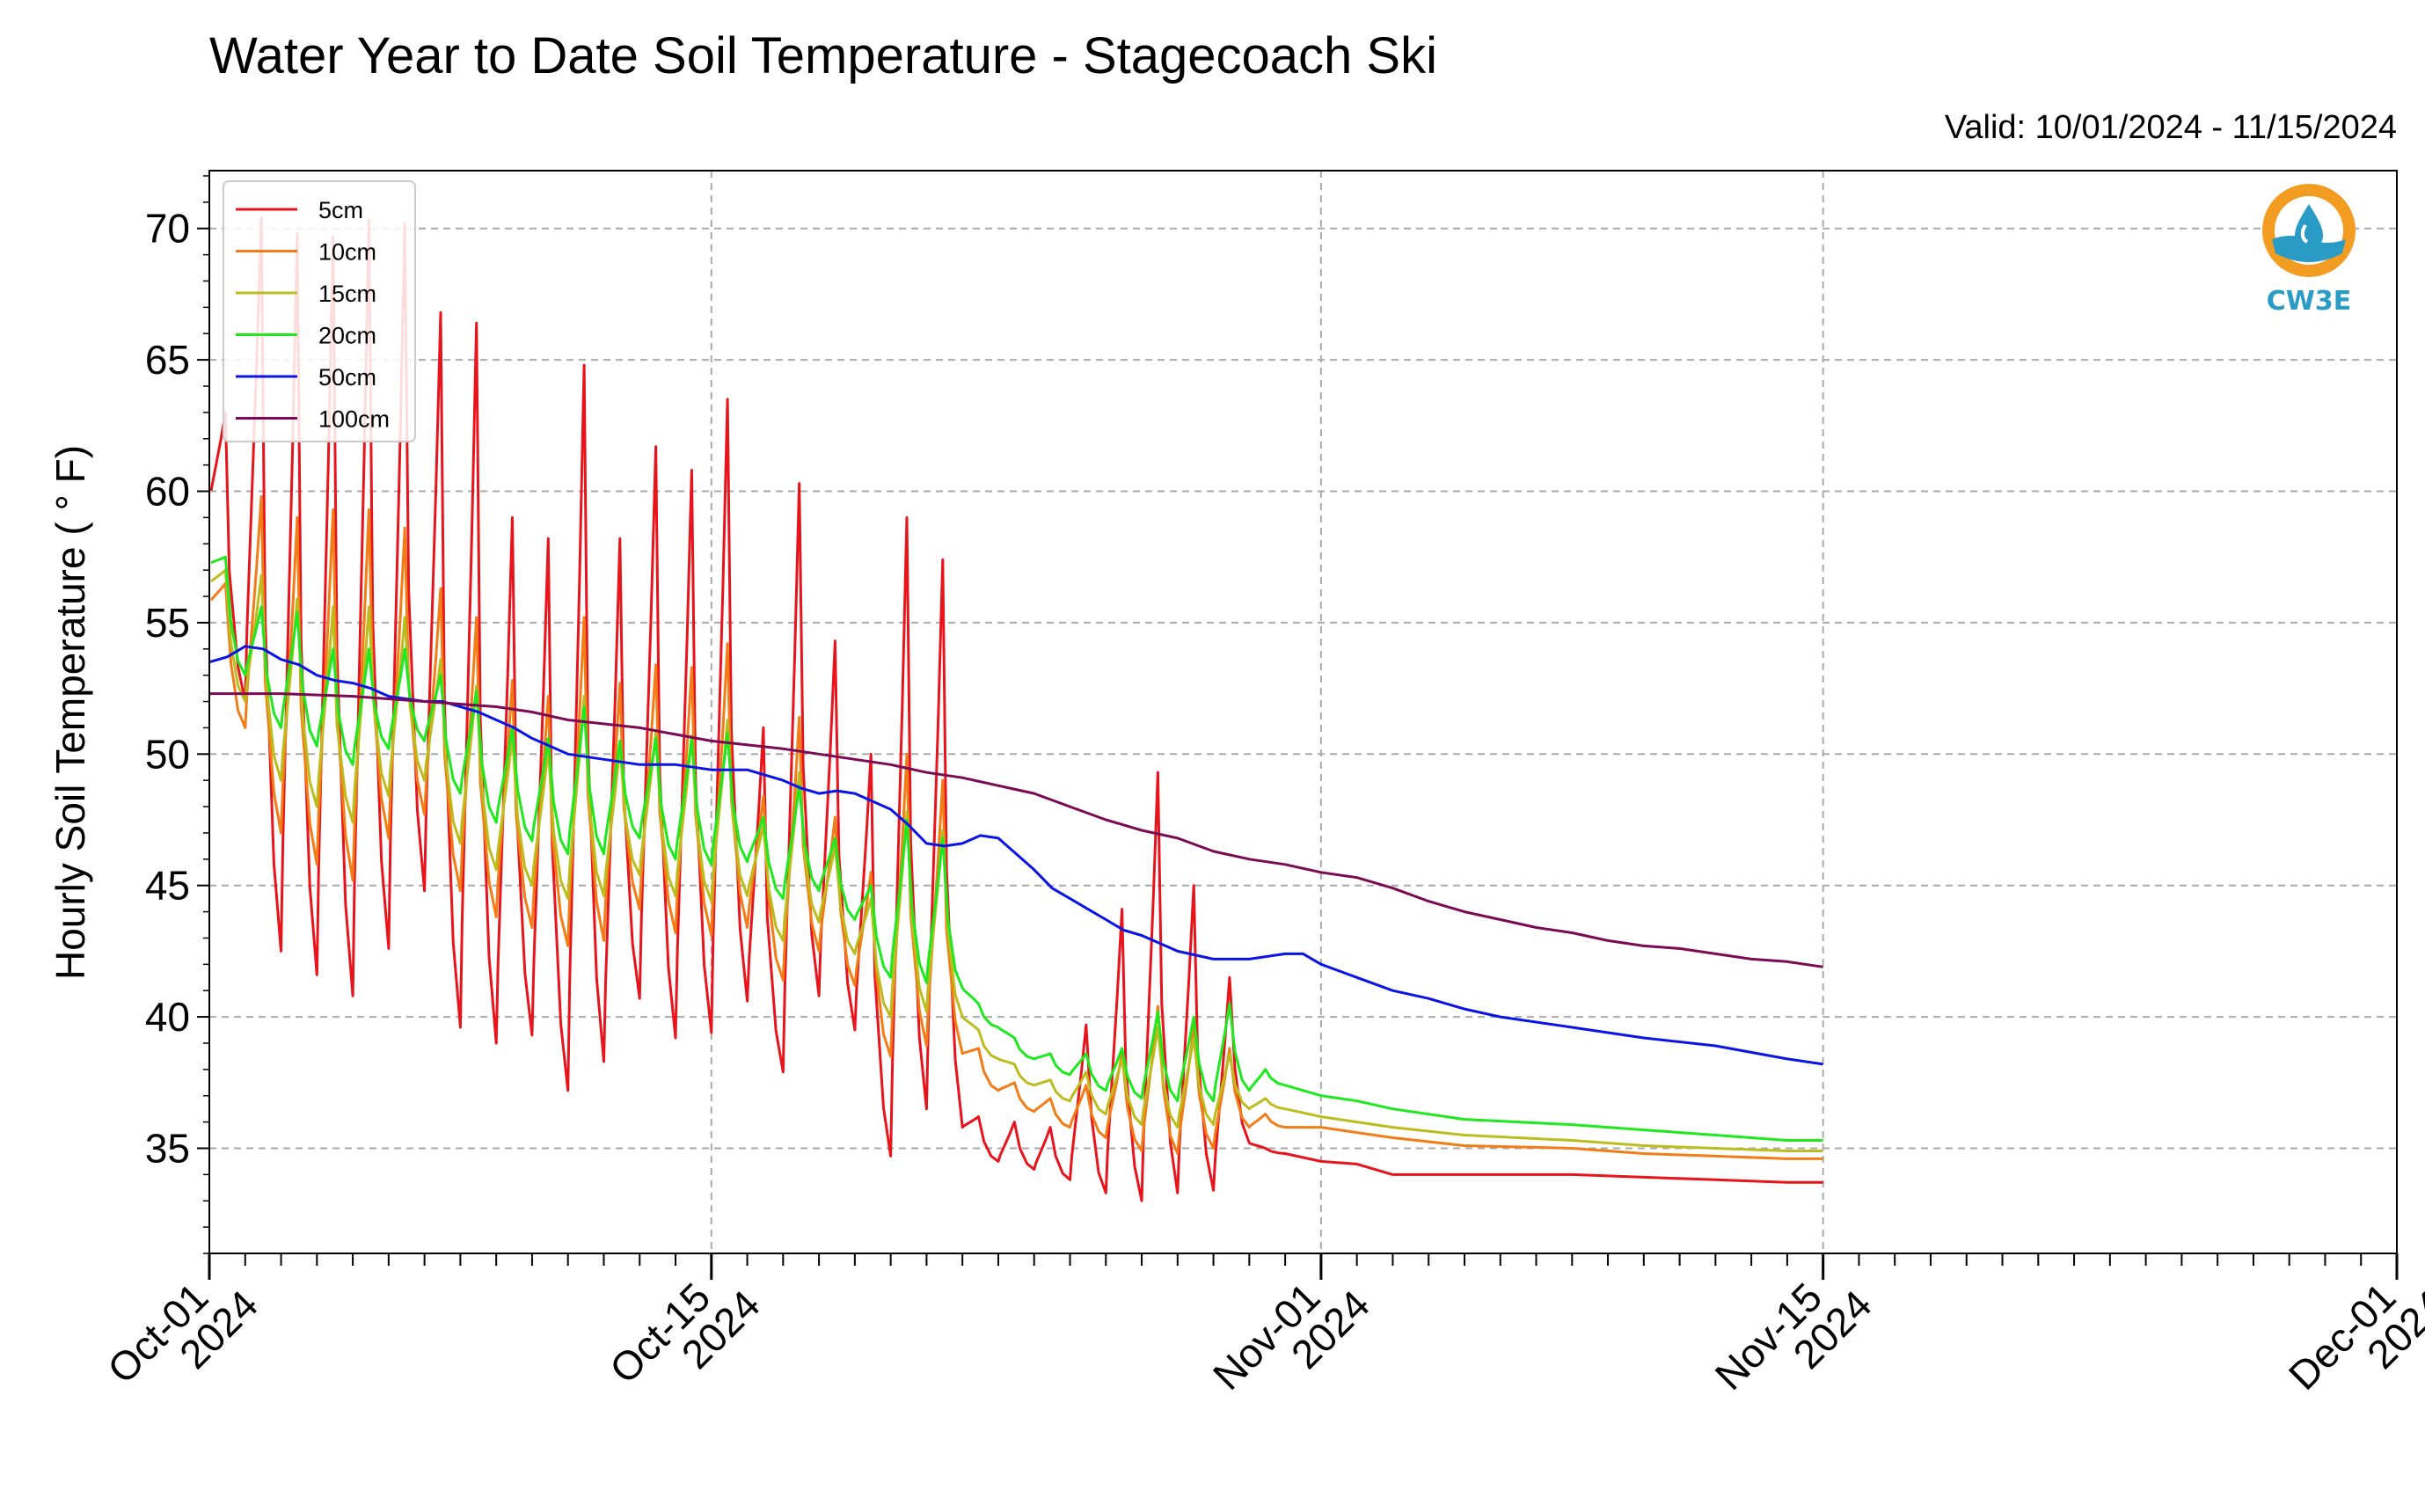  Describe the element at coordinates (319, 311) in the screenshot. I see `legend: 5cm 10cm 15cm 20cm 50cm 100cm` at that location.